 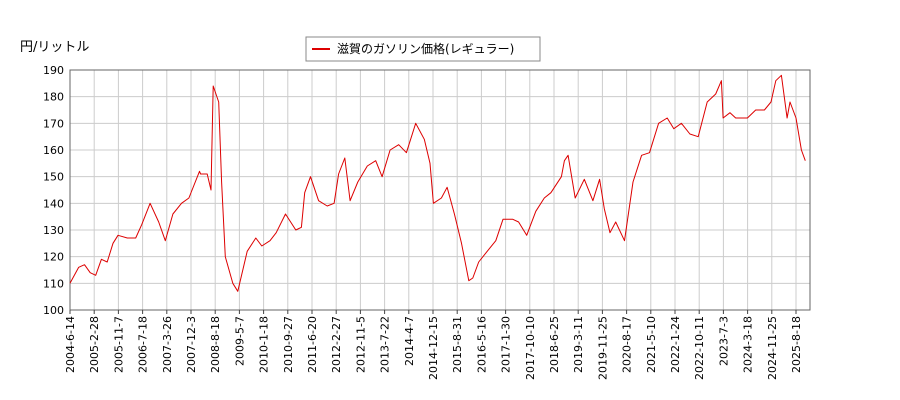 I want to click on x-tick-label: 2021-5-10, so click(x=651, y=344).